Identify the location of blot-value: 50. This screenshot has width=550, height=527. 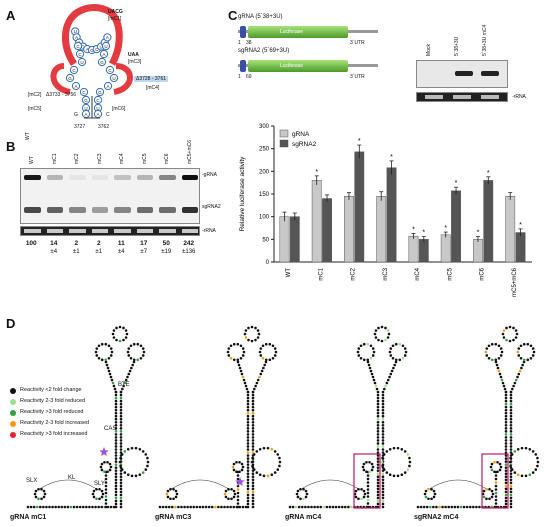
(166, 243).